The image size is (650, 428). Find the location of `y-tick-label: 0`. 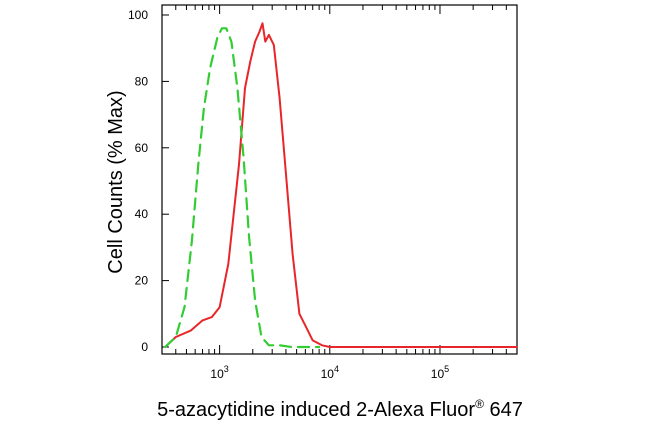

y-tick-label: 0 is located at coordinates (144, 347).